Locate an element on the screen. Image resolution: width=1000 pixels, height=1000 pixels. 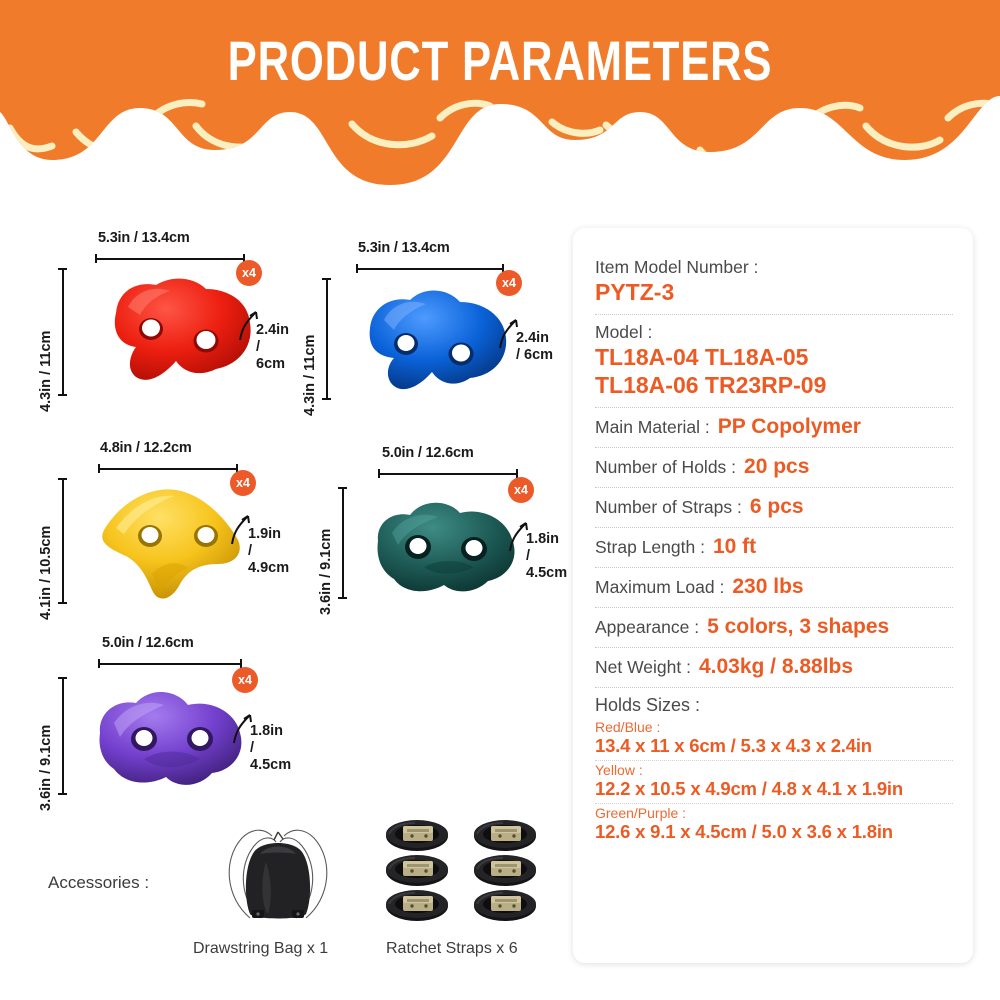
number-of-straps-value: 6 pcs is located at coordinates (776, 507).